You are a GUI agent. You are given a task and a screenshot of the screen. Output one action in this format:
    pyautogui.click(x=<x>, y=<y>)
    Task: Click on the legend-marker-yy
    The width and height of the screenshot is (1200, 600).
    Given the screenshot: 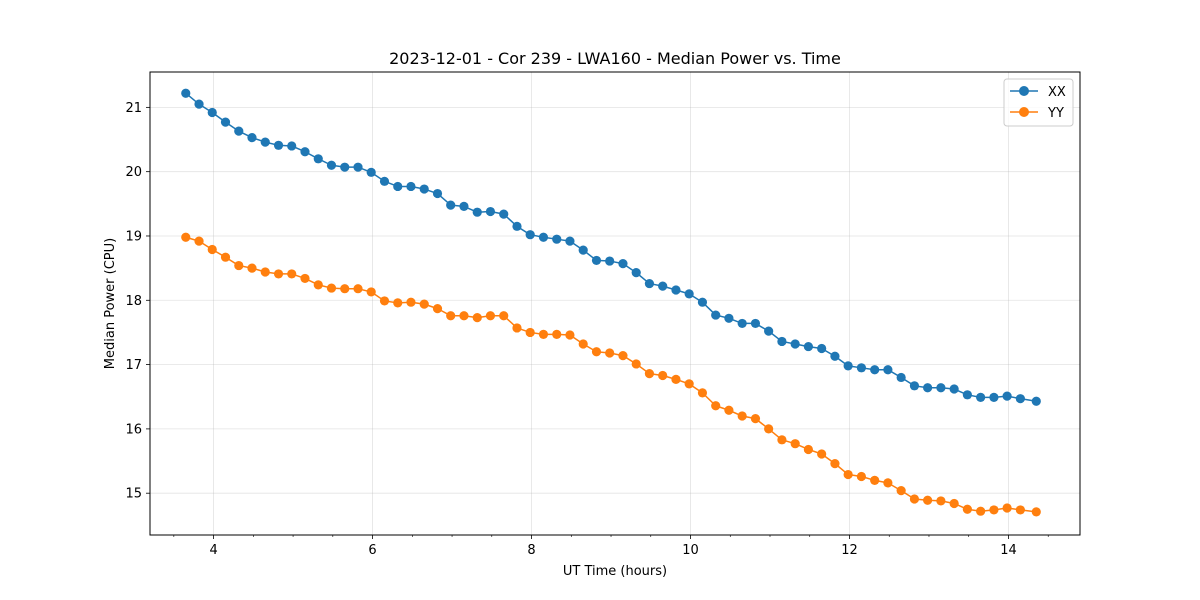 What is the action you would take?
    pyautogui.click(x=1024, y=112)
    